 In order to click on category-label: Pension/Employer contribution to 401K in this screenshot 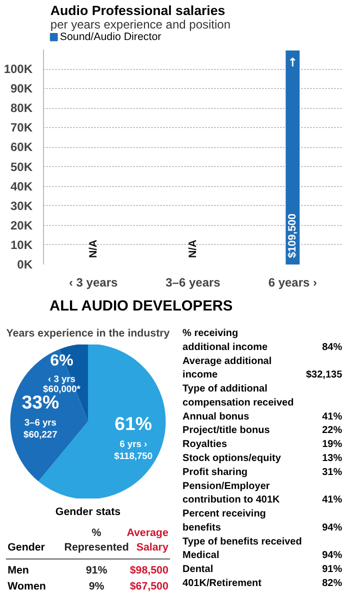, I will do `click(231, 493)`.